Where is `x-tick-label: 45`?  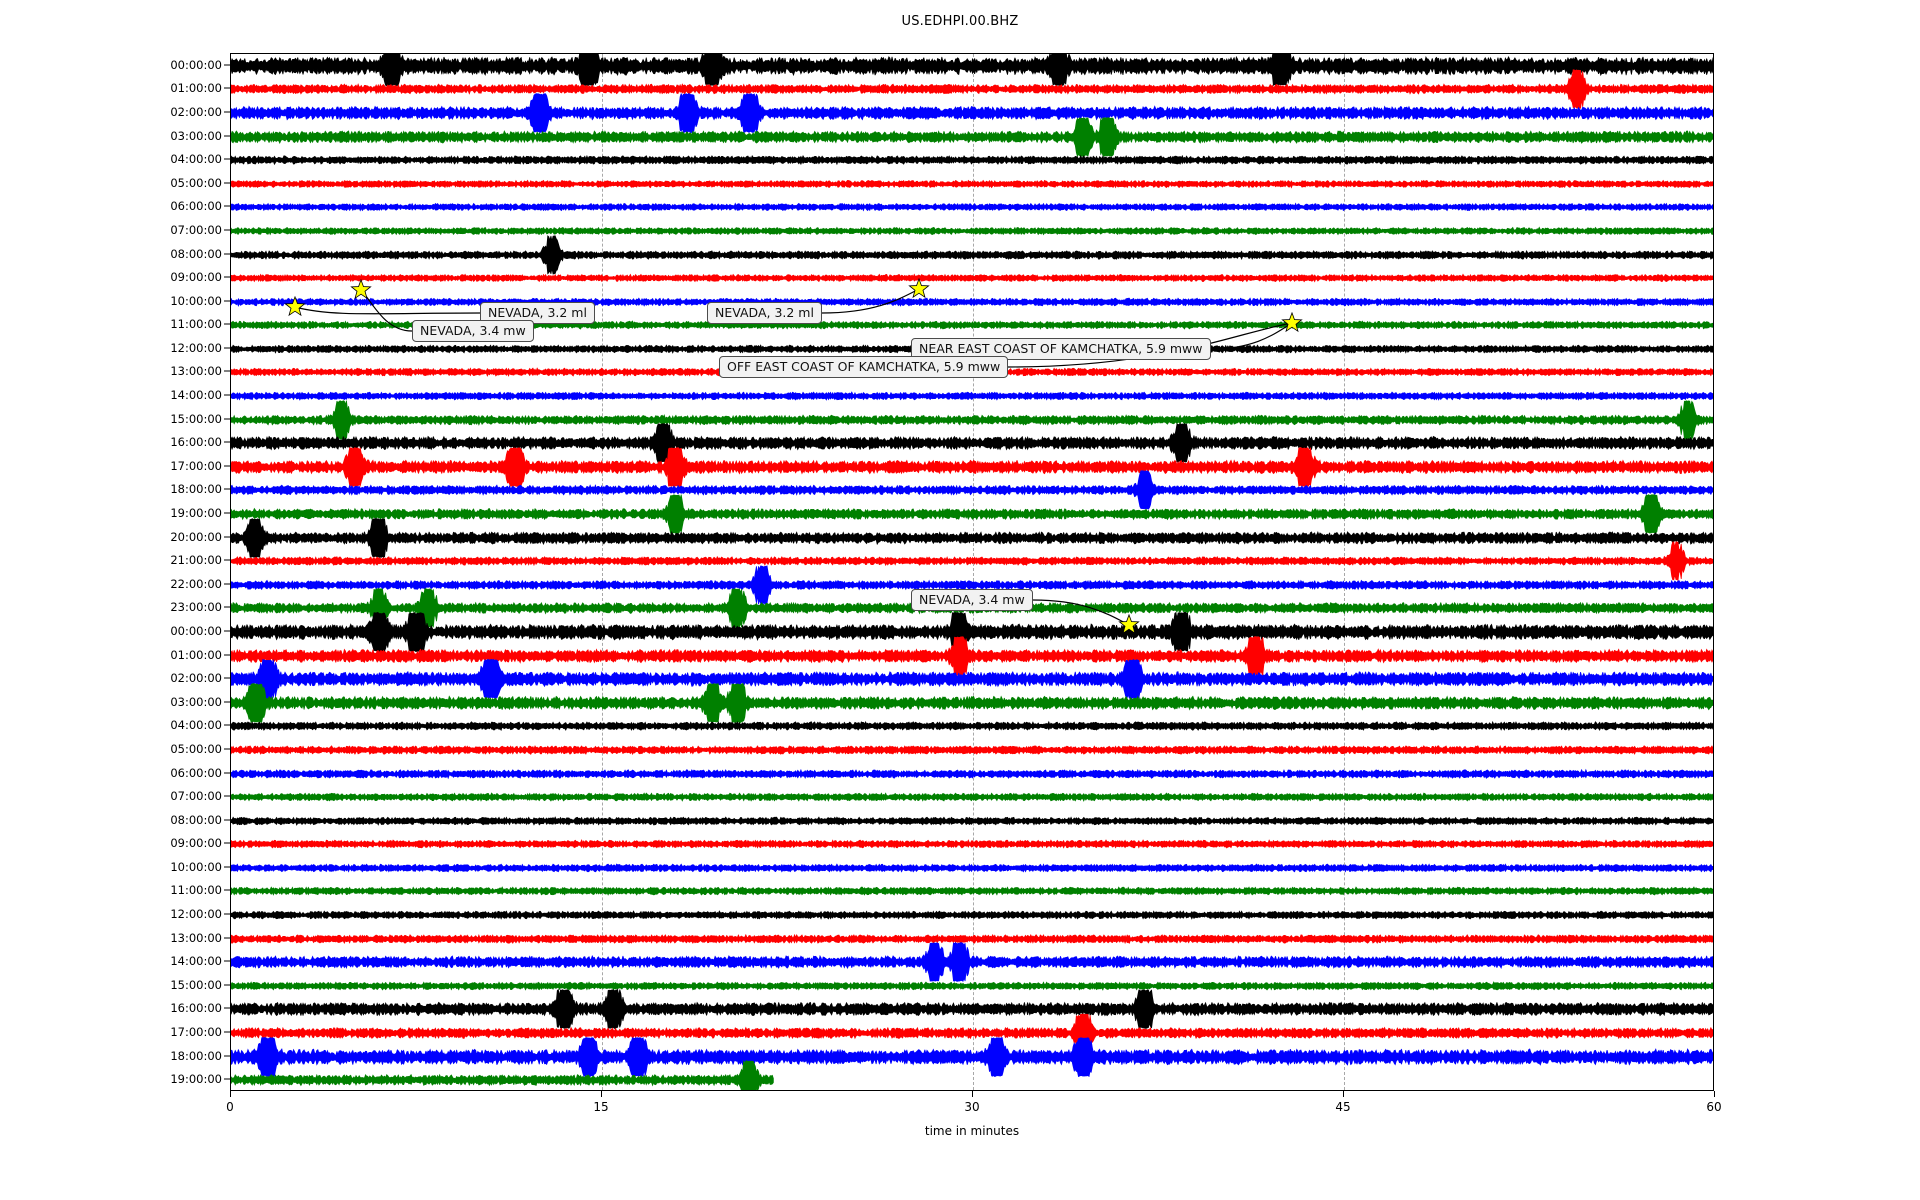 x-tick-label: 45 is located at coordinates (1343, 1107).